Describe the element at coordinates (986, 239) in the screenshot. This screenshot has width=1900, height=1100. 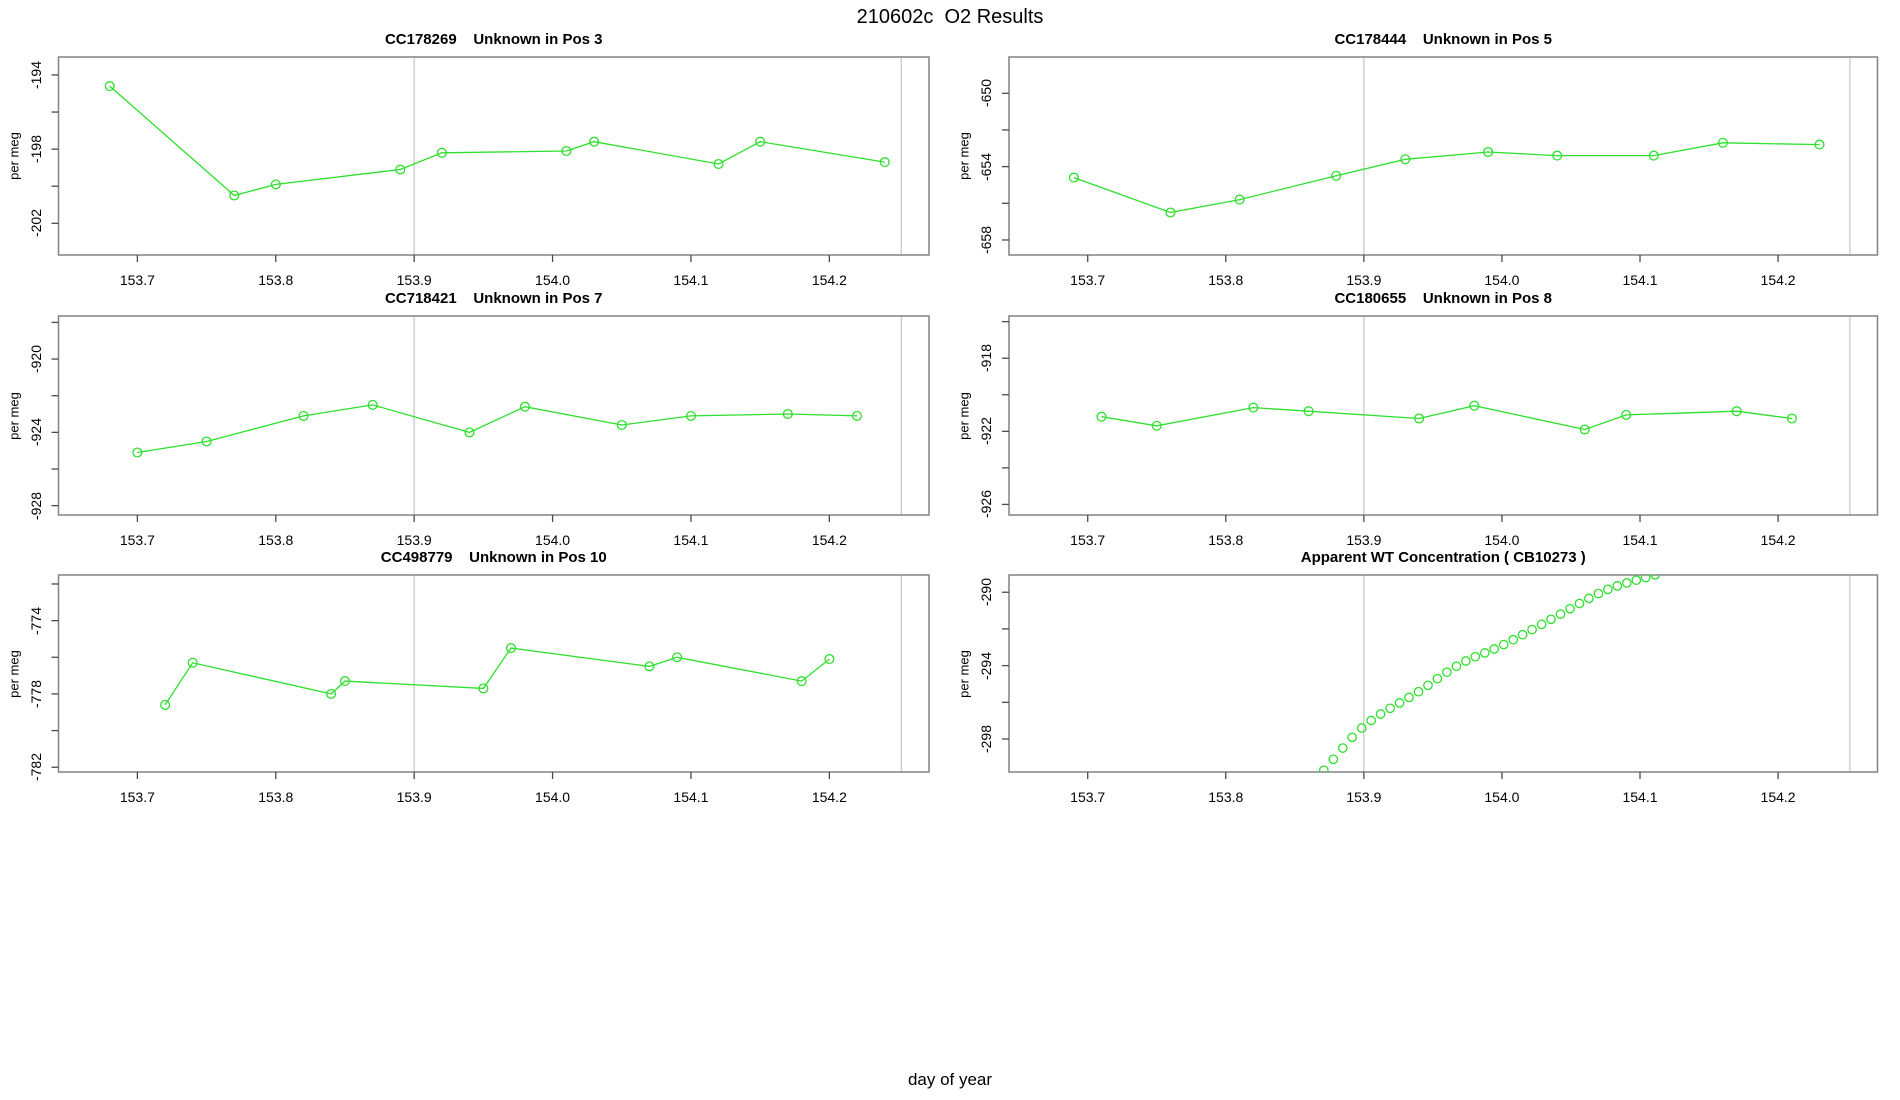
I see `y-tick-label: -658` at that location.